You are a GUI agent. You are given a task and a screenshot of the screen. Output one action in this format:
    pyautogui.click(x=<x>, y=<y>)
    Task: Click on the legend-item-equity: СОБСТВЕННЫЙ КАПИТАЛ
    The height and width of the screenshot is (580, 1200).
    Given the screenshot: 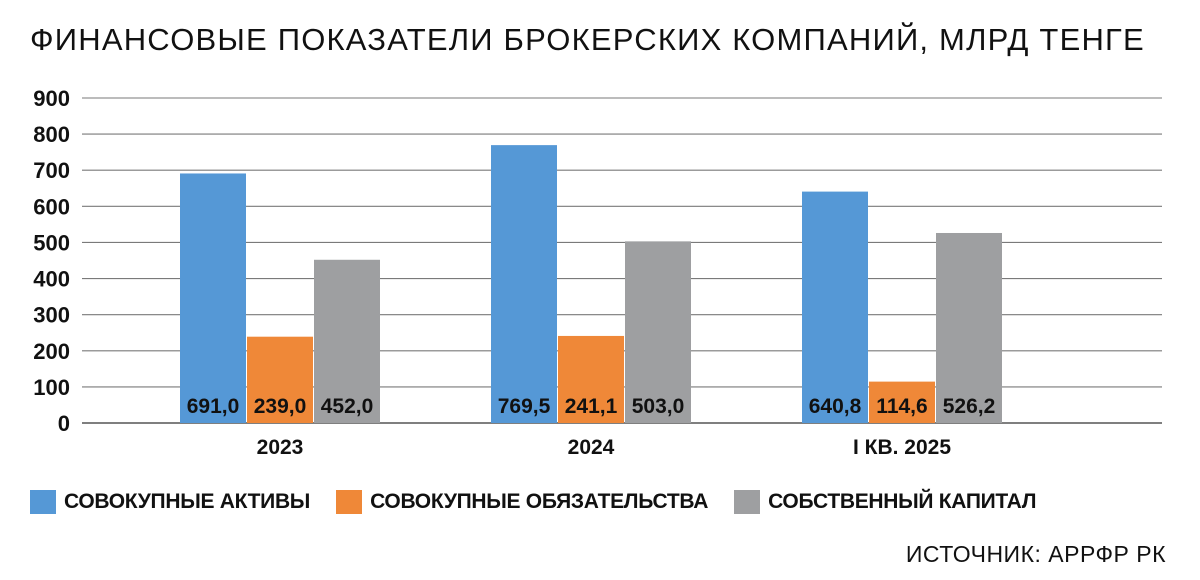 What is the action you would take?
    pyautogui.click(x=885, y=502)
    